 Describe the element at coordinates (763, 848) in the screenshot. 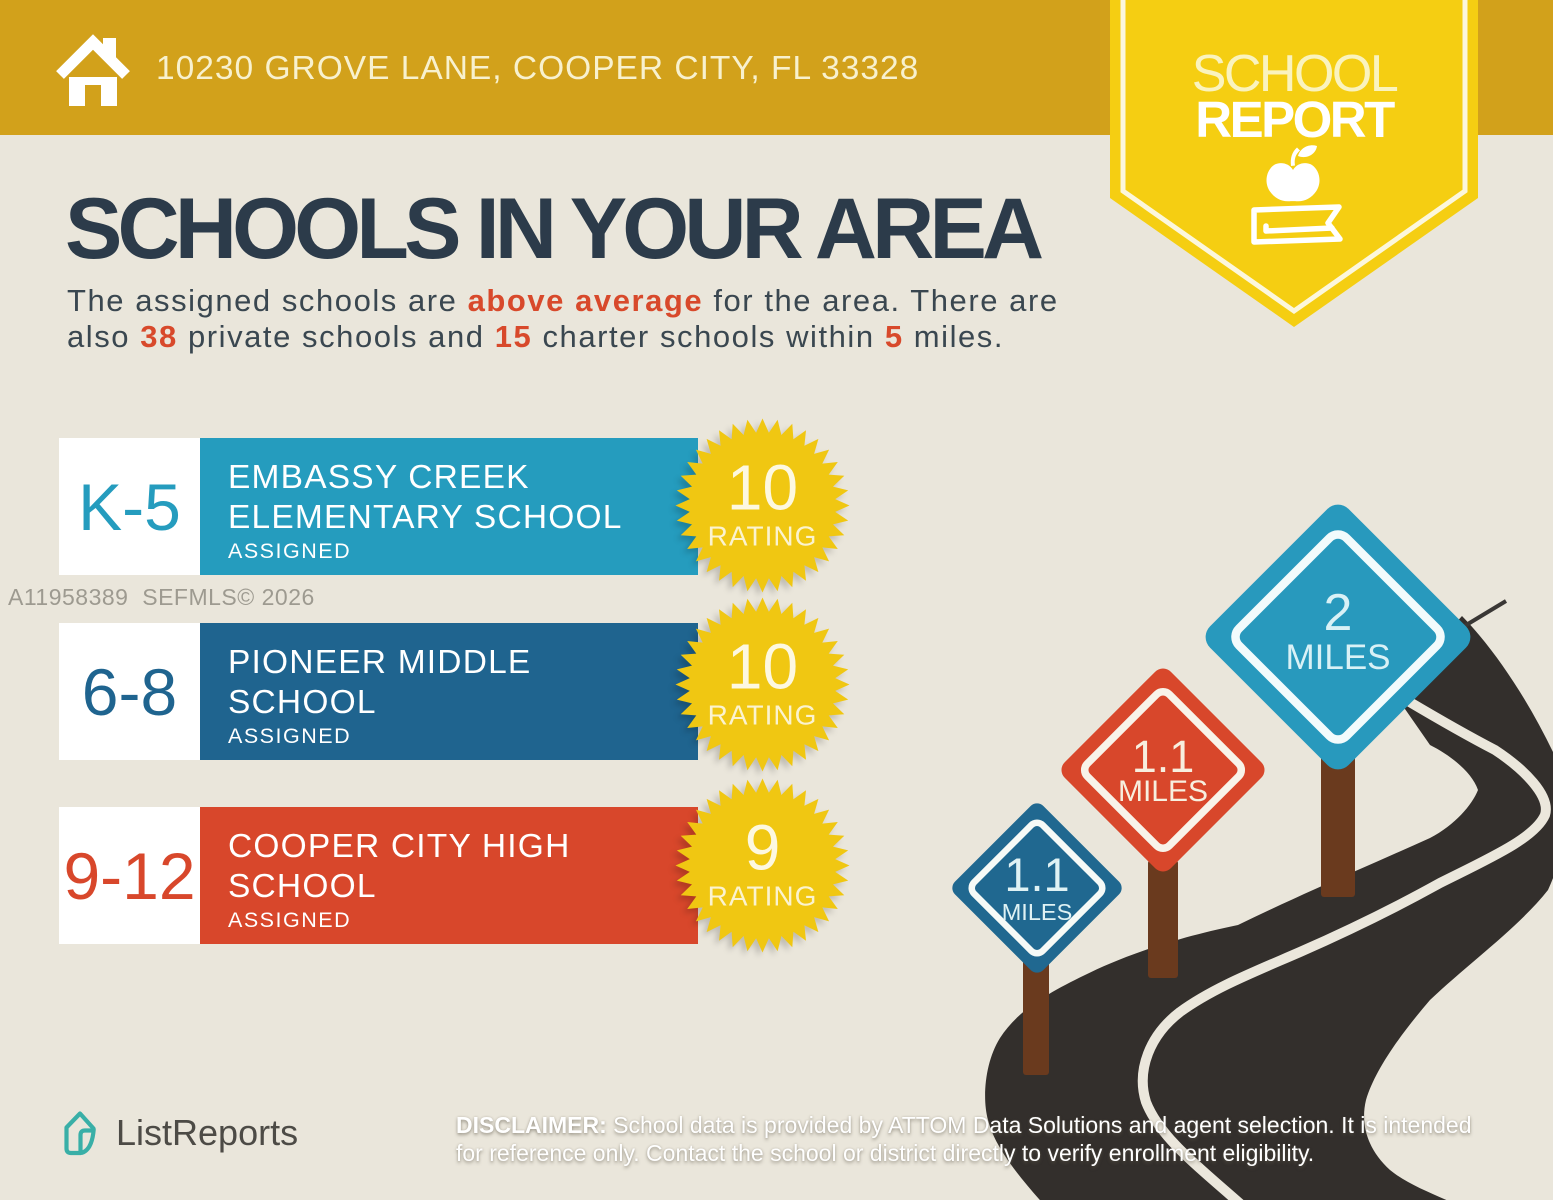

I see `svg-text: 9` at that location.